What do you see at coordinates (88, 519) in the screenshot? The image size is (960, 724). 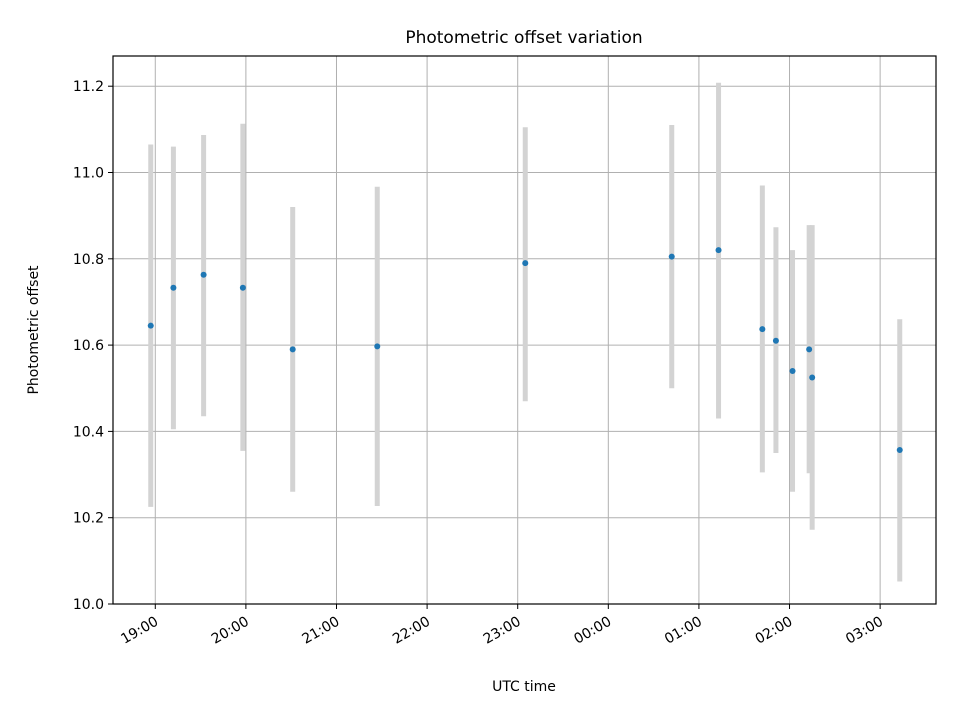 I see `y-tick-label: 10.2` at bounding box center [88, 519].